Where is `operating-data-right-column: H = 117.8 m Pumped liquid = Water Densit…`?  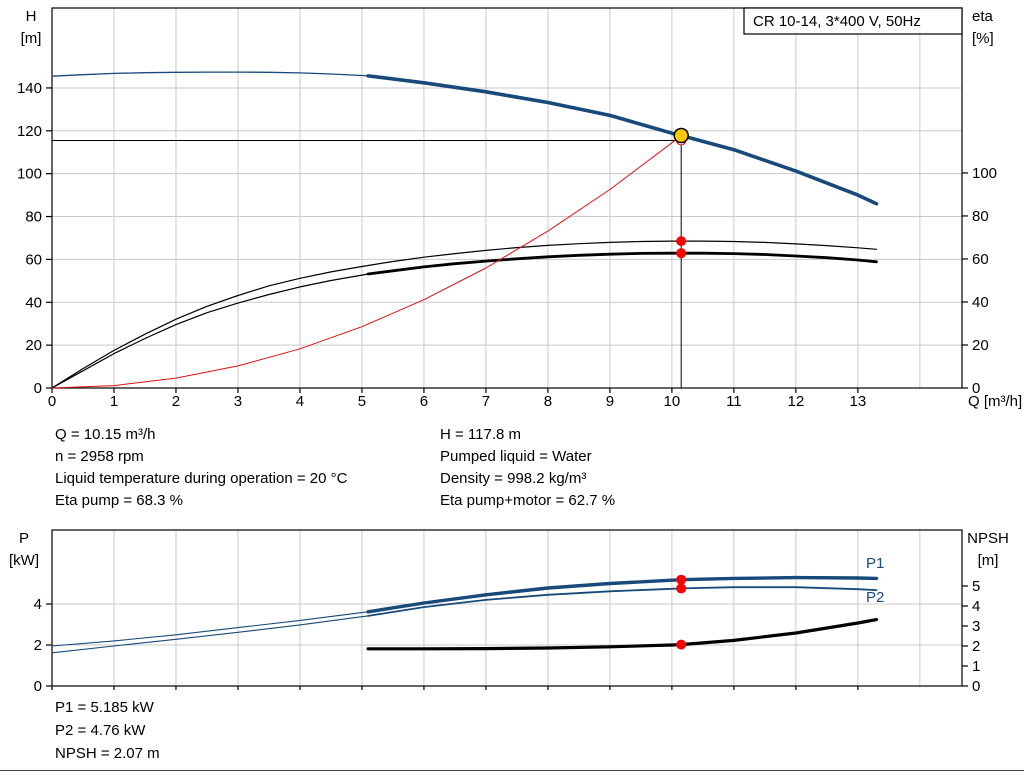
operating-data-right-column: H = 117.8 m Pumped liquid = Water Densit… is located at coordinates (527, 468).